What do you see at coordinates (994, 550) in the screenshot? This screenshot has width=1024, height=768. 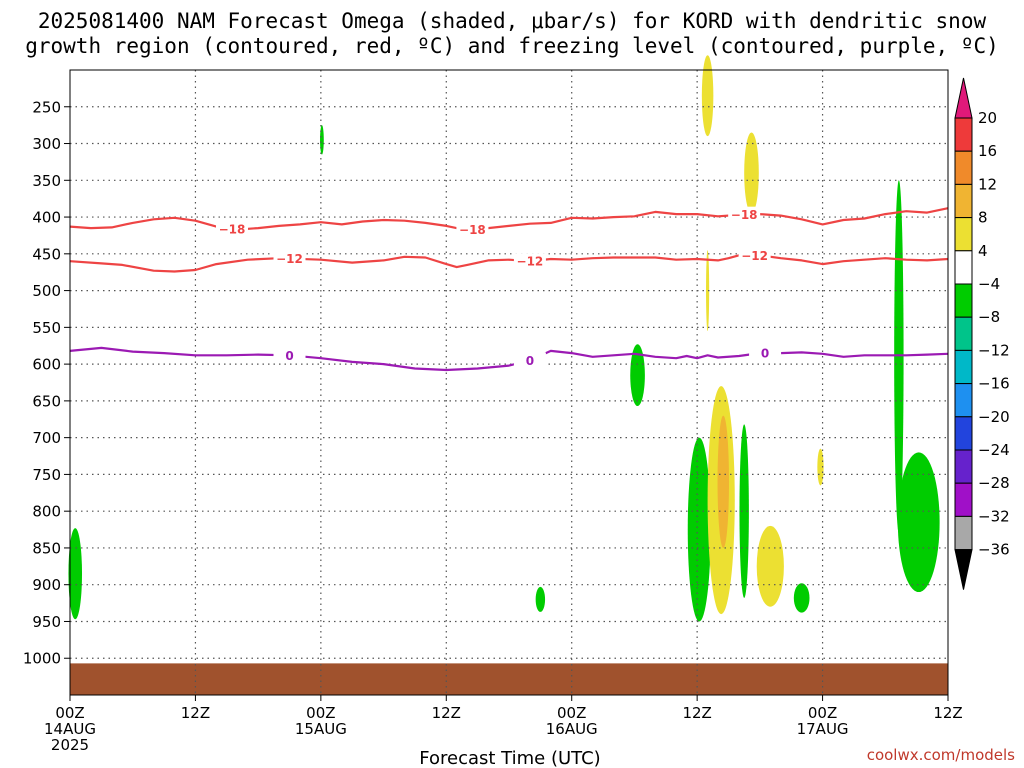 I see `colorbar-label-13: −36` at bounding box center [994, 550].